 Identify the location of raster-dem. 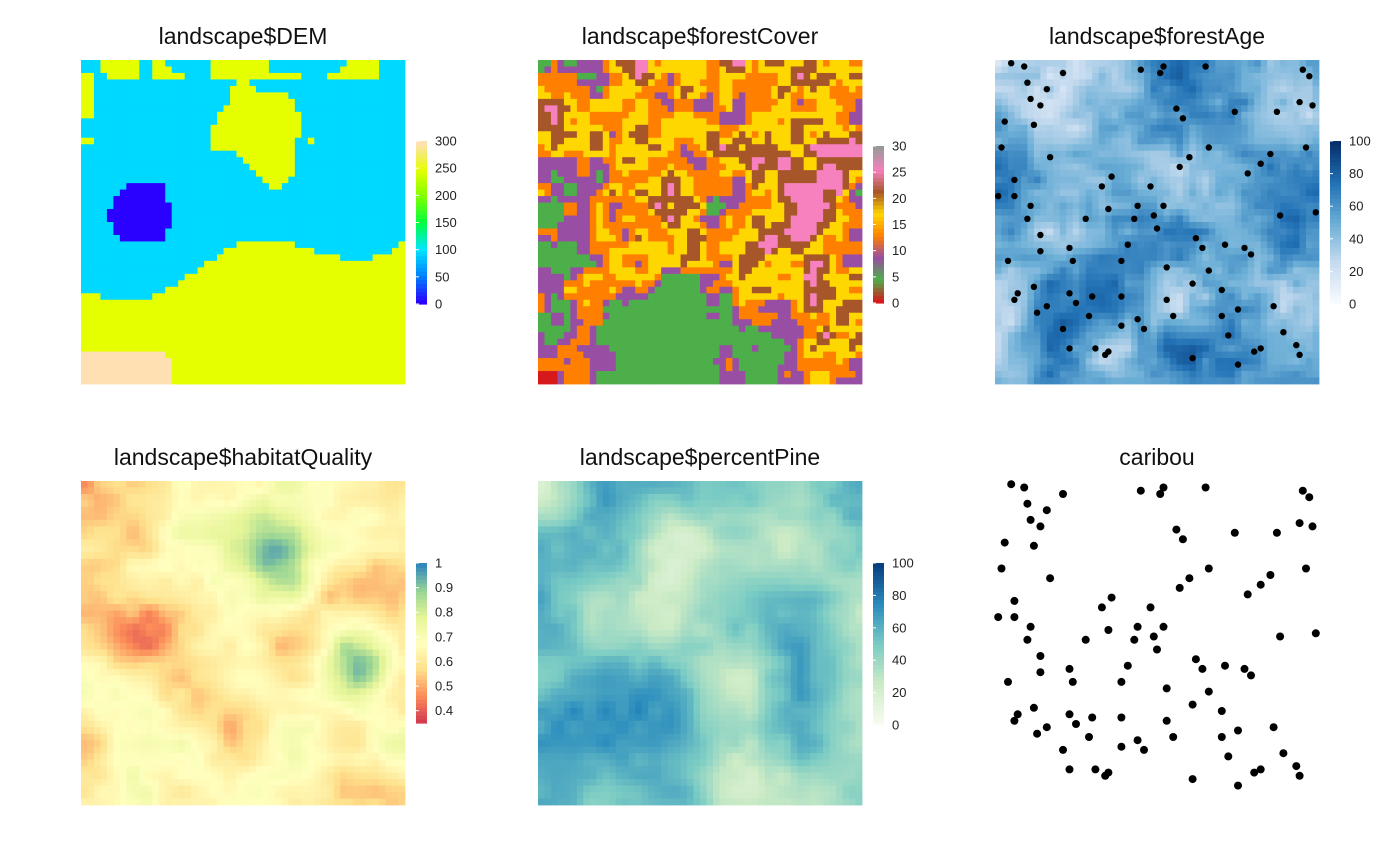
(243, 222).